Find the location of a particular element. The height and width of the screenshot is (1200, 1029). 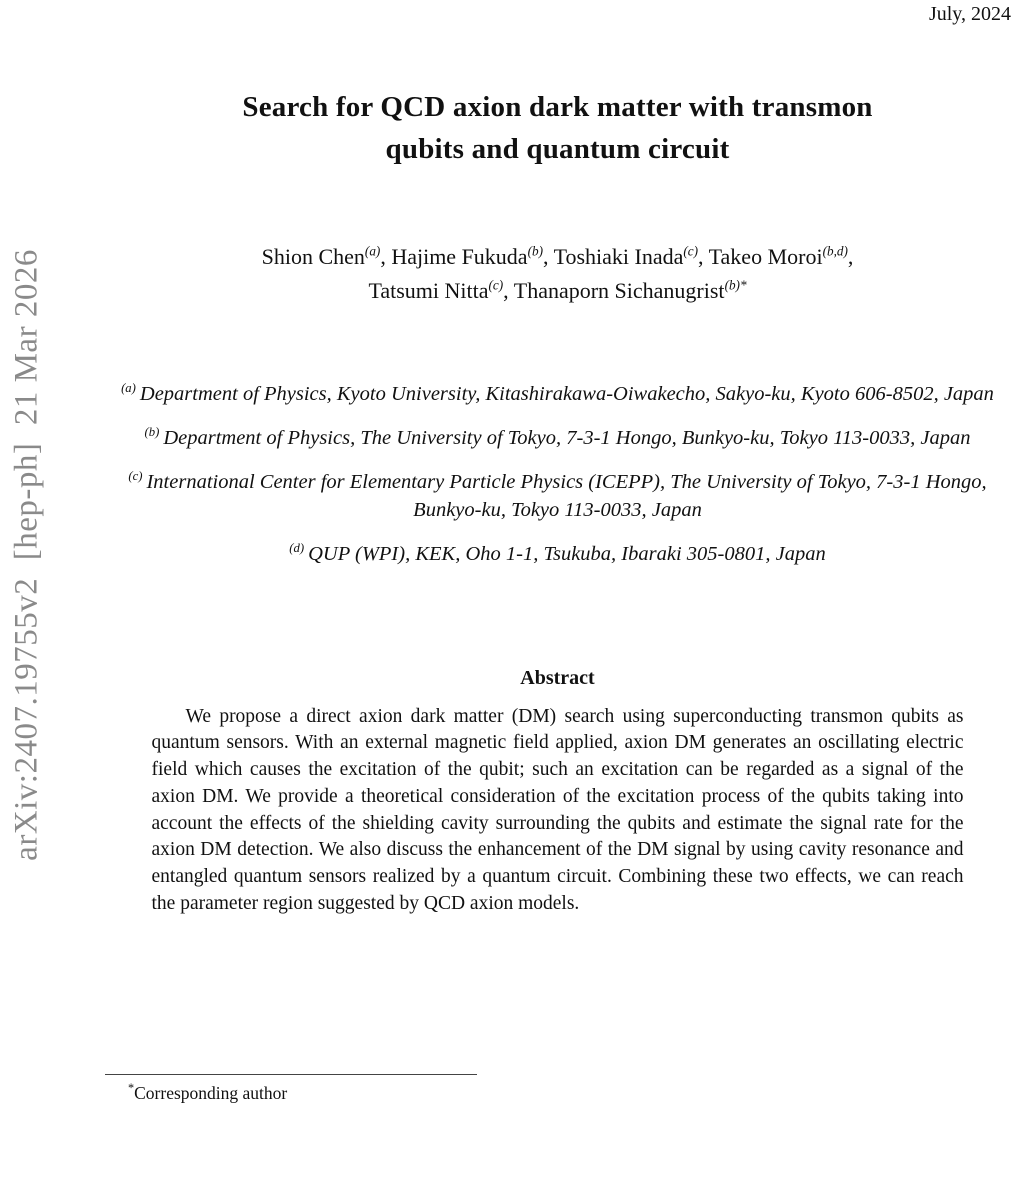

author-affil-mark: (a) is located at coordinates (372, 251).